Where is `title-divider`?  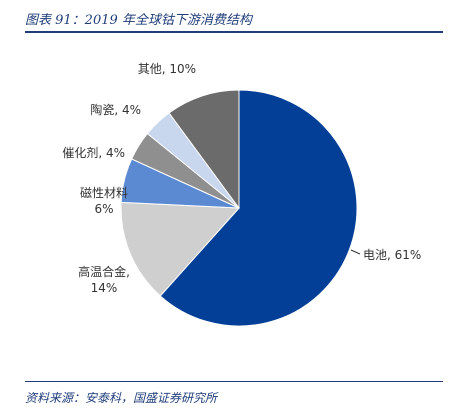 title-divider is located at coordinates (234, 32).